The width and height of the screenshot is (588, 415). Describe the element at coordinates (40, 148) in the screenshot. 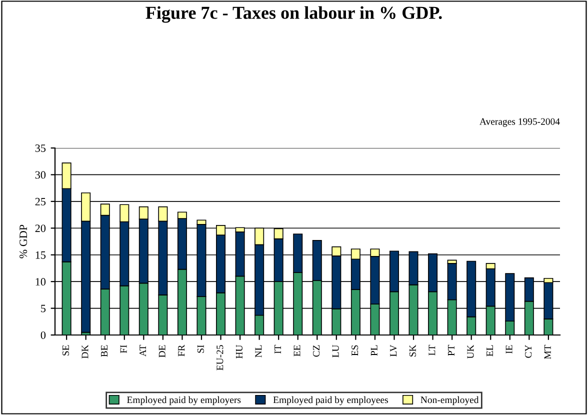

I see `y-tick-label: 35` at that location.